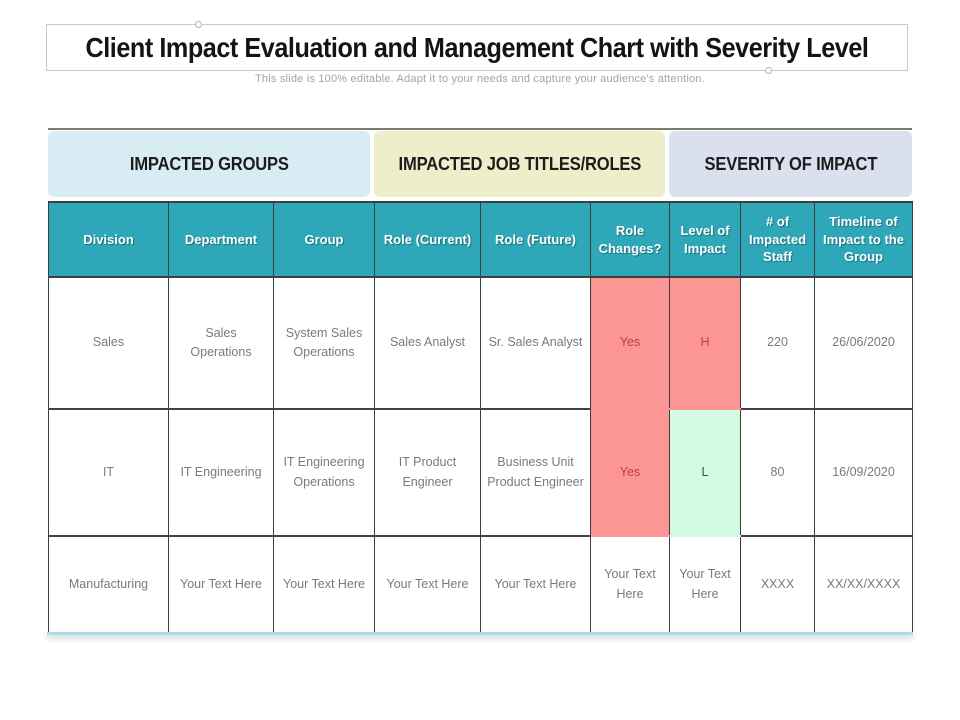  Describe the element at coordinates (427, 343) in the screenshot. I see `cell-role-current: Sales Analyst` at that location.